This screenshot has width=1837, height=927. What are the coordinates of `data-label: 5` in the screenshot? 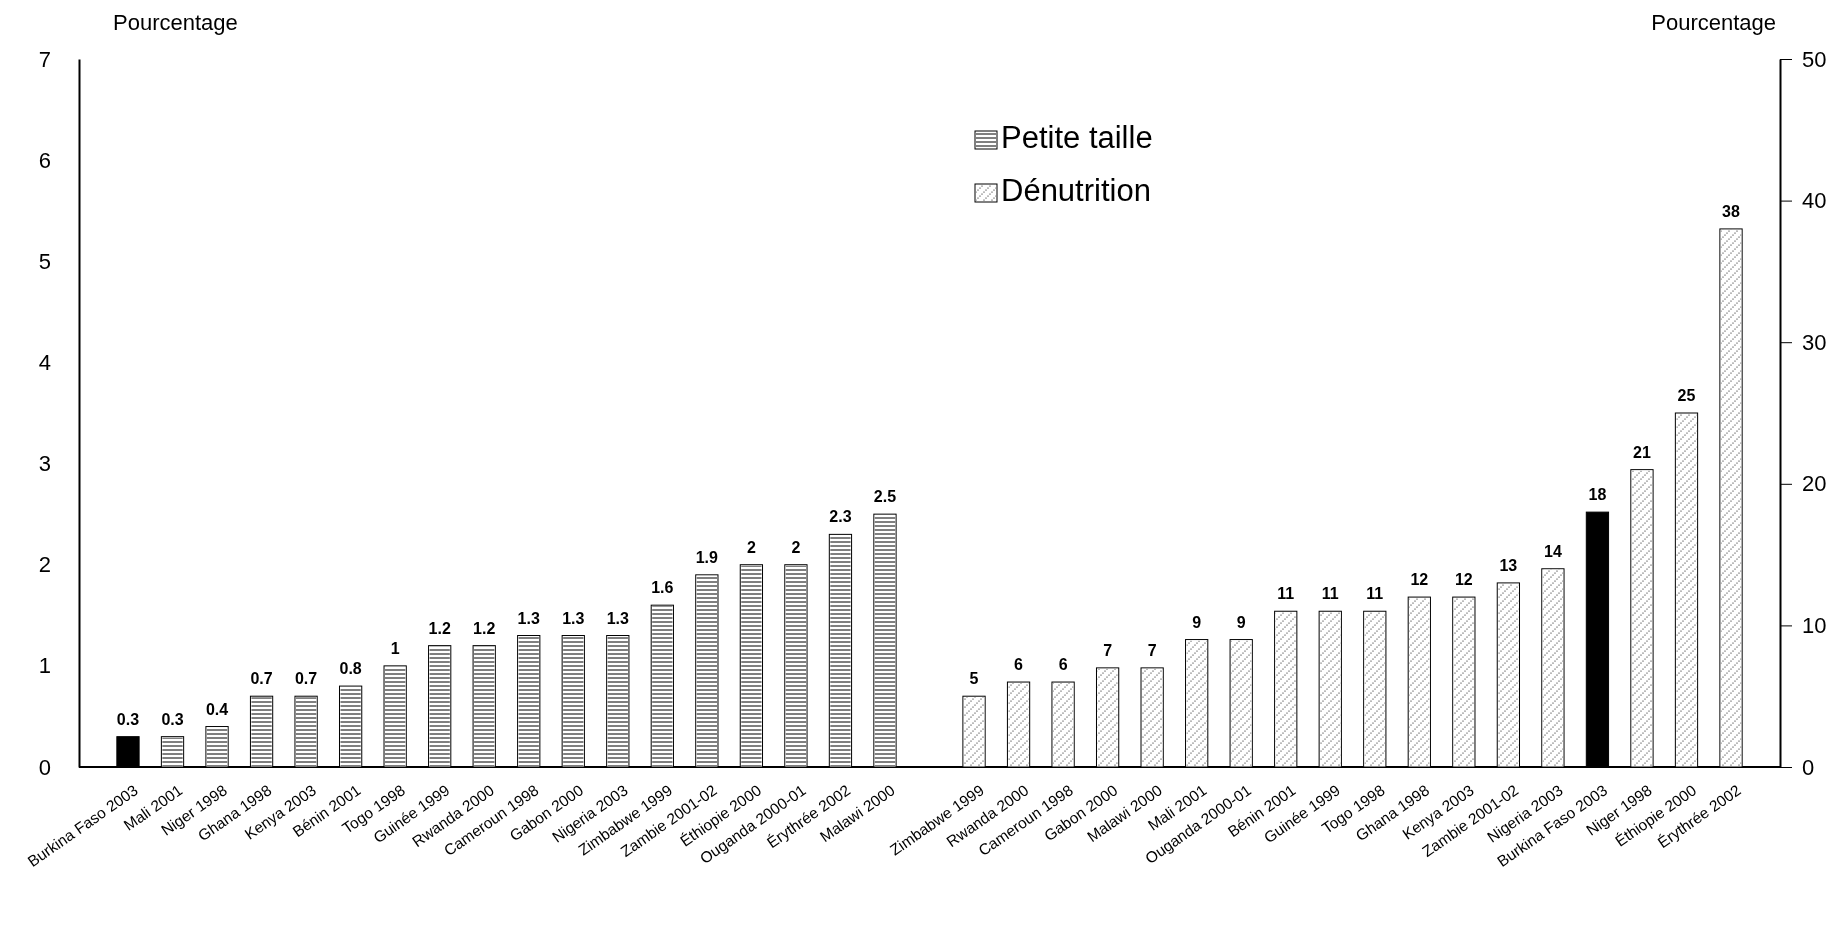 It's located at (974, 679).